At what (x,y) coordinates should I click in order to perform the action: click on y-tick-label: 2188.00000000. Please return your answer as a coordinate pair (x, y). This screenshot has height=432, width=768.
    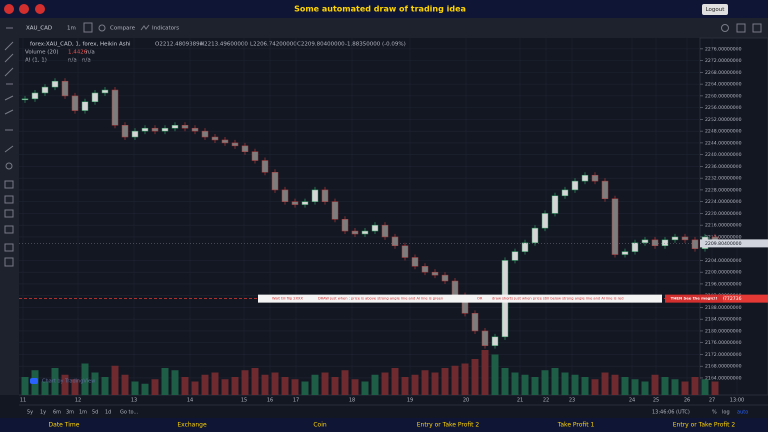
    Looking at the image, I should click on (723, 308).